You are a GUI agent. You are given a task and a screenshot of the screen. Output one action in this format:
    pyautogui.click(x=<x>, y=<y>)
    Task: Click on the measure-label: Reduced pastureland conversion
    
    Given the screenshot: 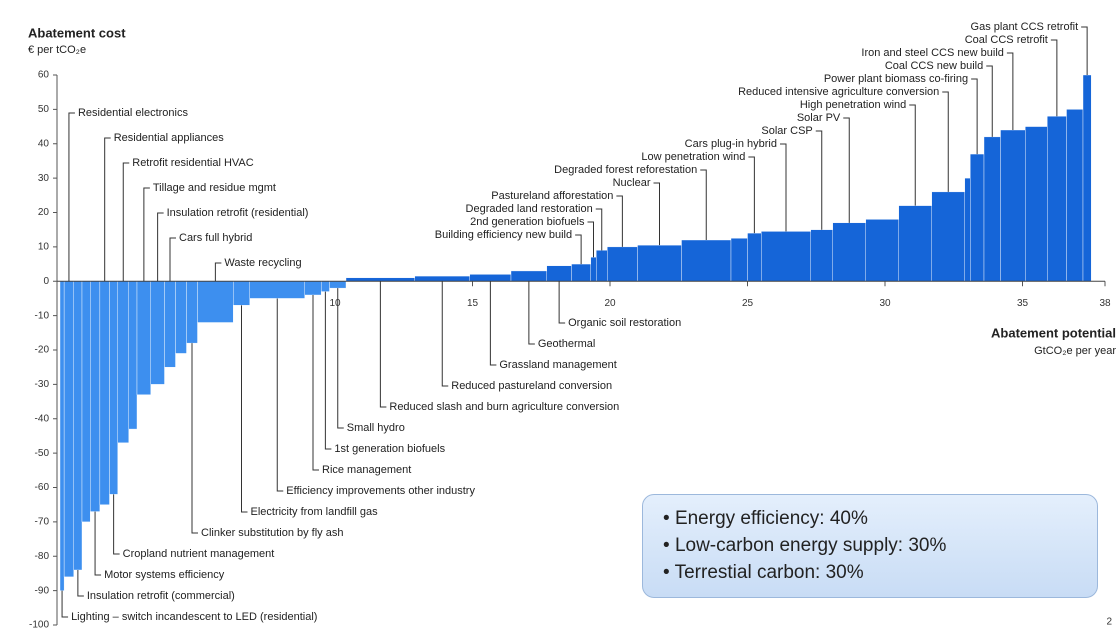 What is the action you would take?
    pyautogui.click(x=531, y=386)
    